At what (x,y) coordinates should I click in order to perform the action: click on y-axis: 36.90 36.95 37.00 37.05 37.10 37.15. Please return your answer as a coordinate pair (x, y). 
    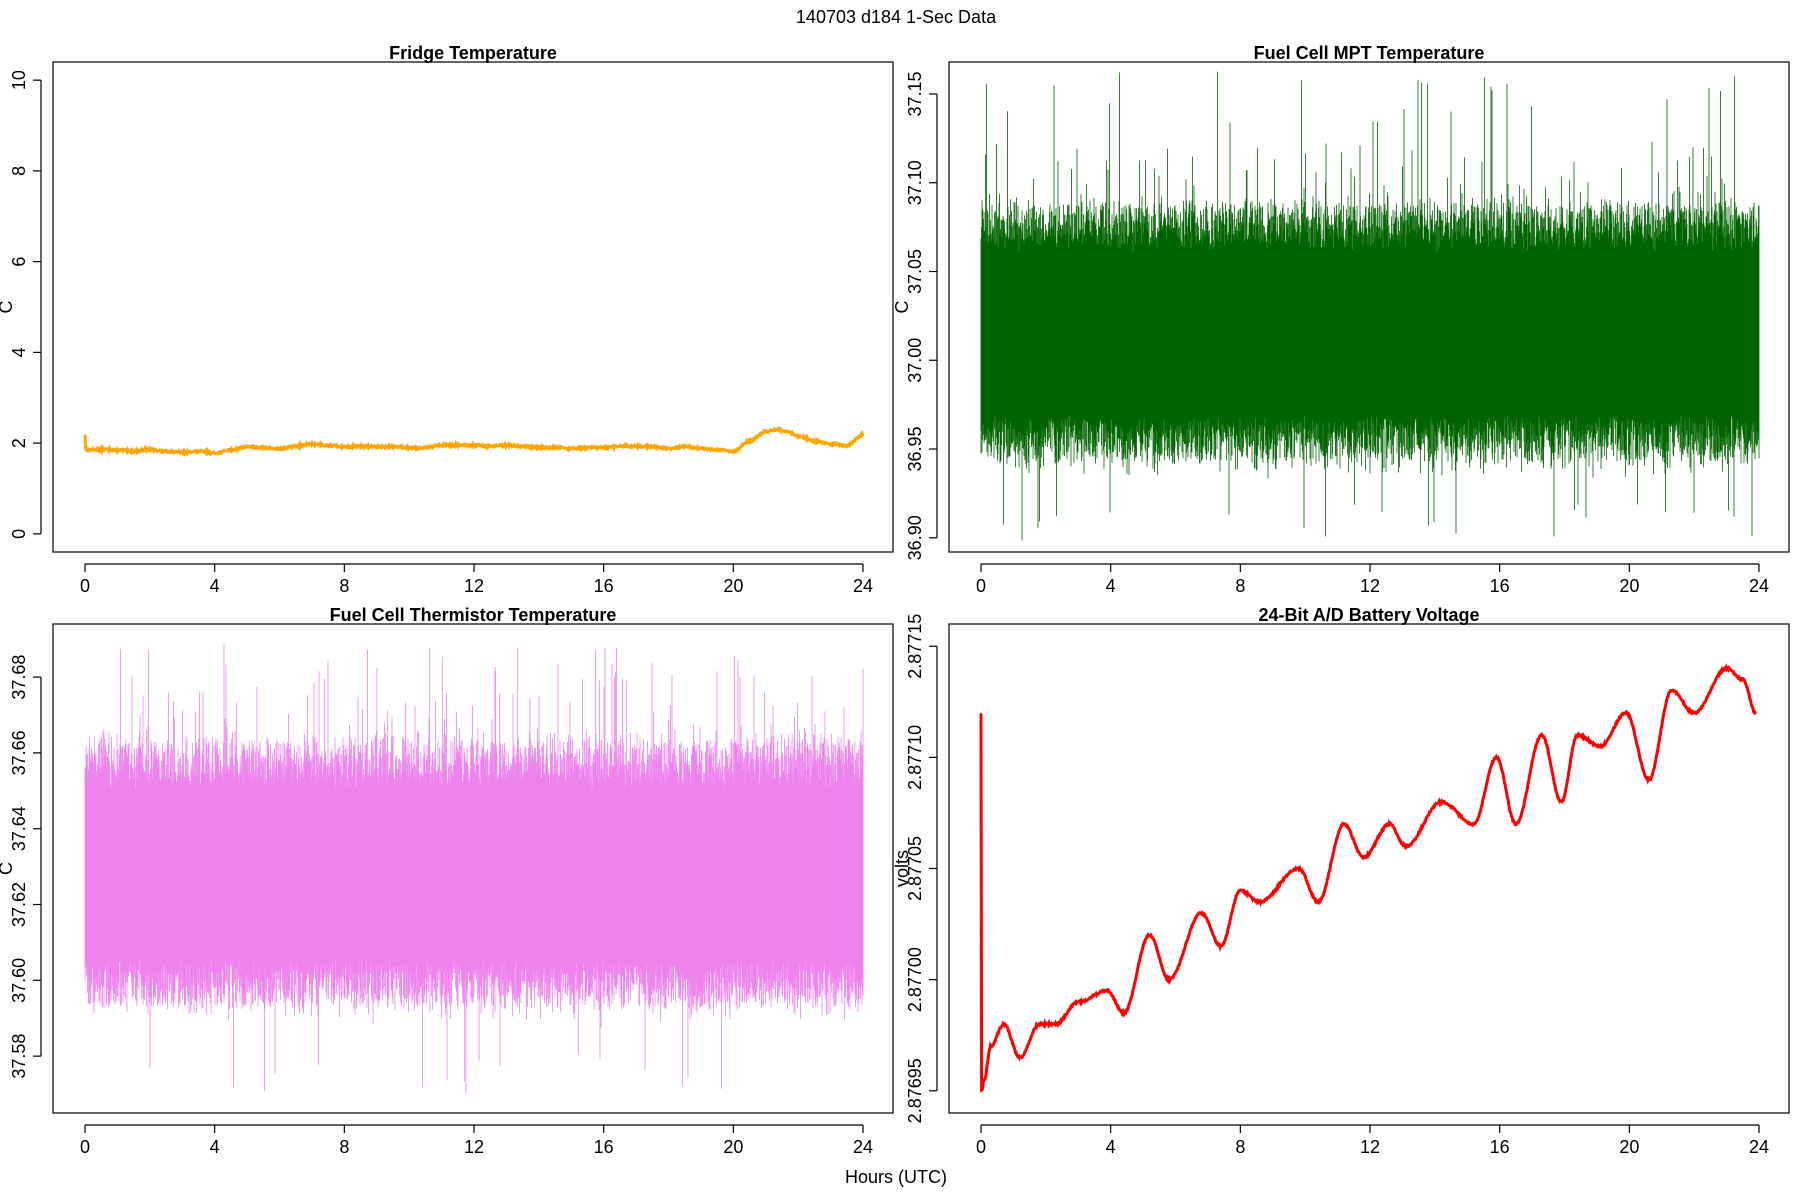
    Looking at the image, I should click on (921, 315).